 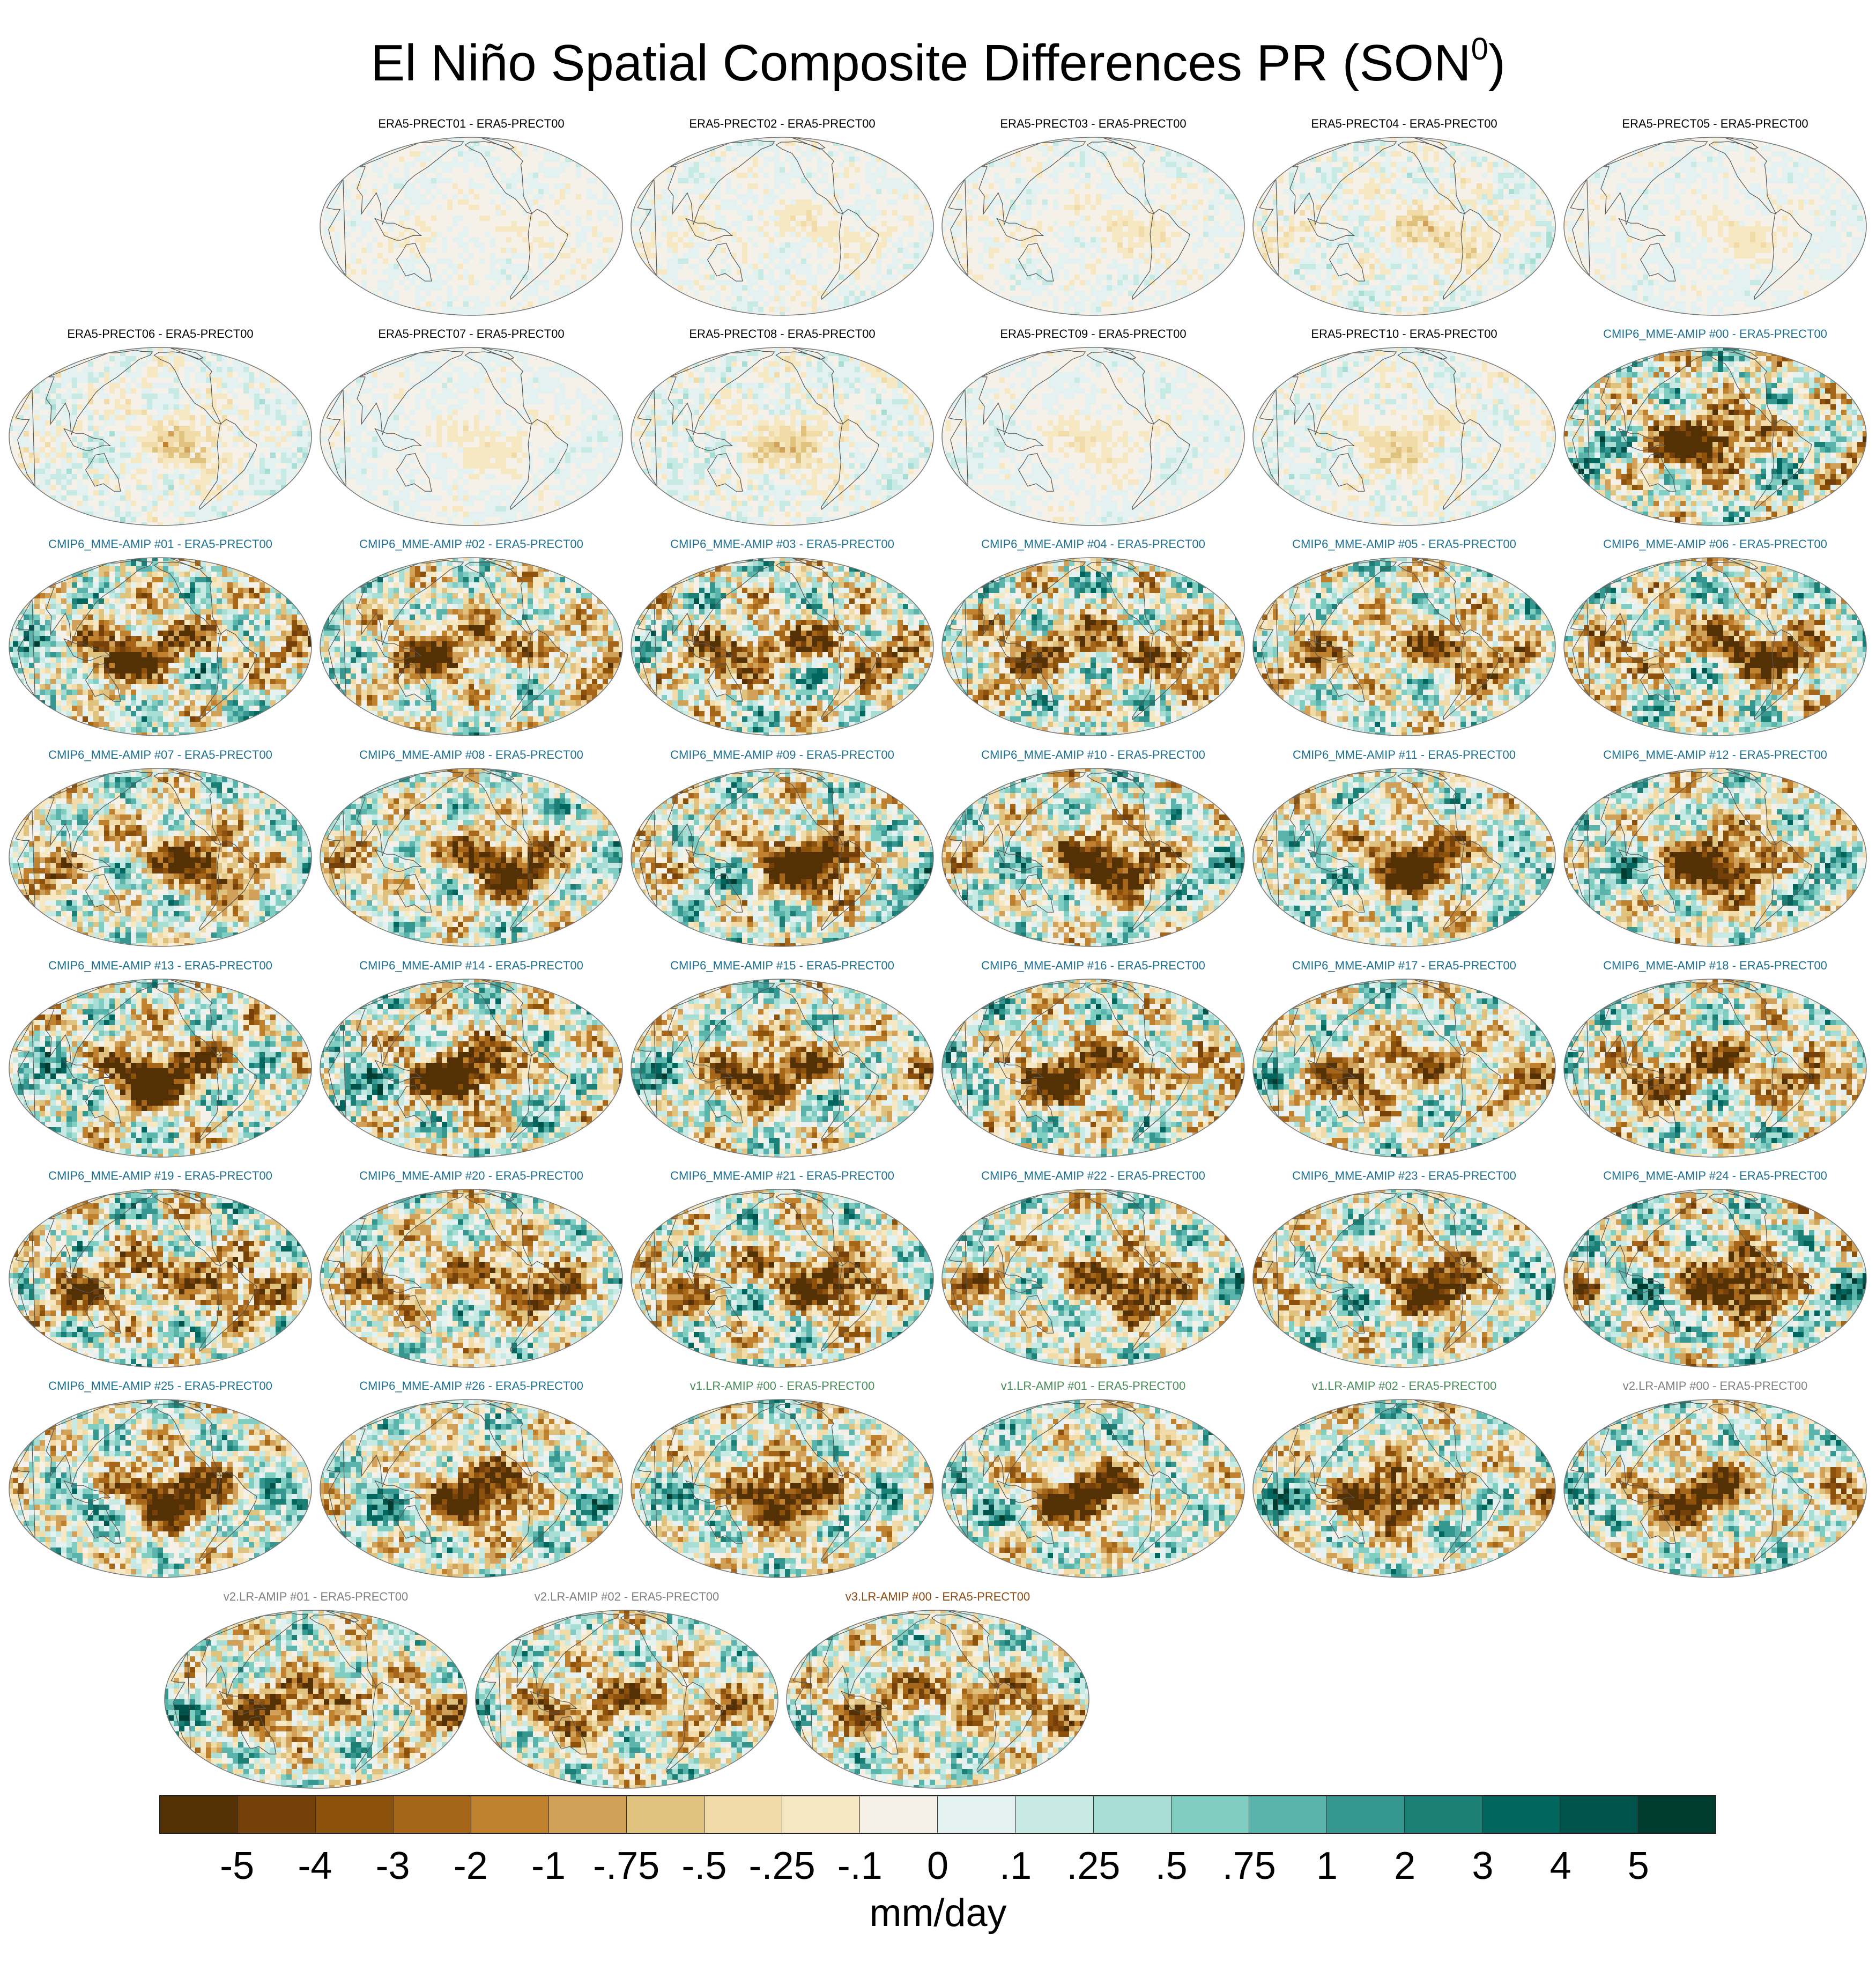 What do you see at coordinates (315, 1866) in the screenshot?
I see `colorbar-tick-label: -4` at bounding box center [315, 1866].